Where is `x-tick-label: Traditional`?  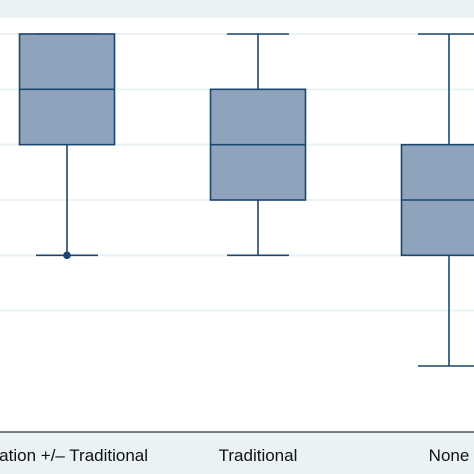 x-tick-label: Traditional is located at coordinates (258, 455).